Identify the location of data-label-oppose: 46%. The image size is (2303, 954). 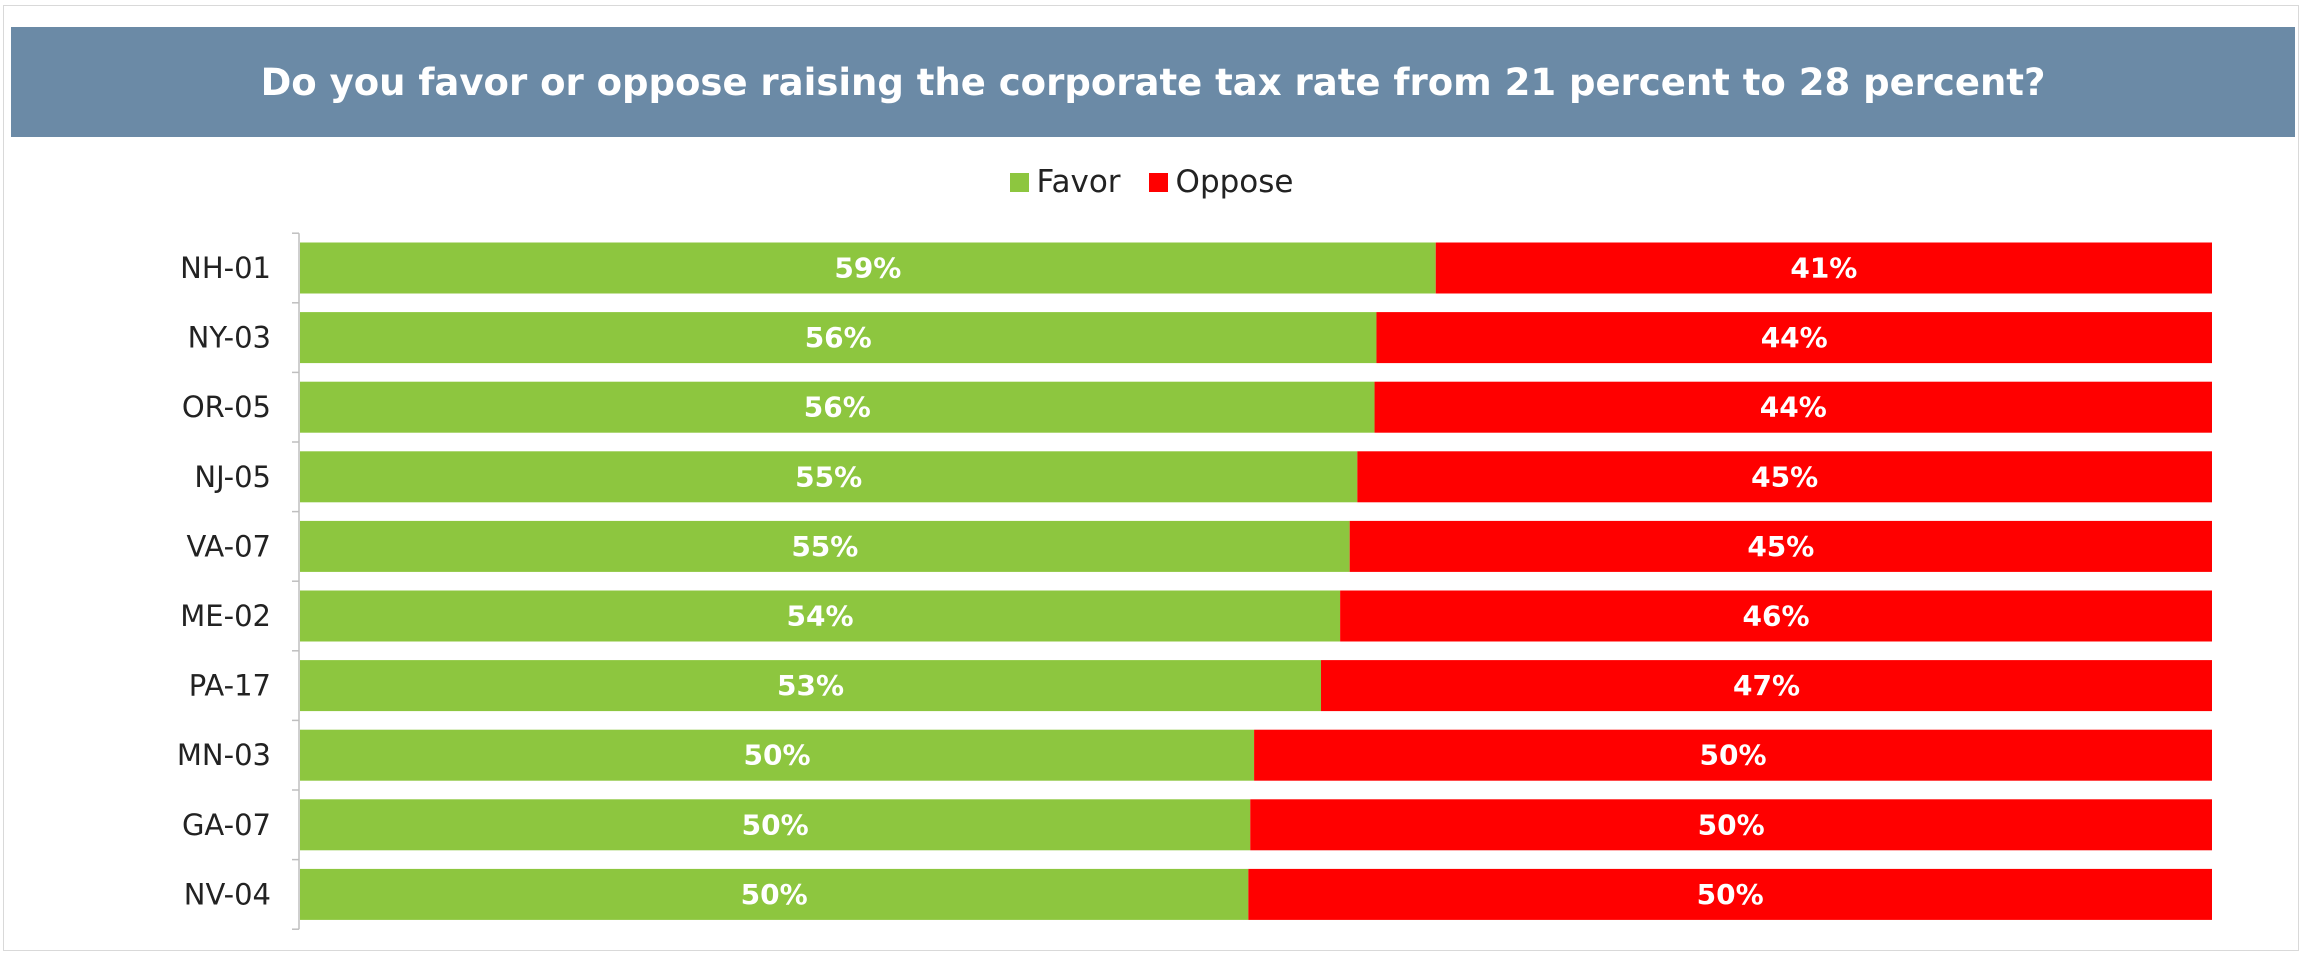
(1776, 616).